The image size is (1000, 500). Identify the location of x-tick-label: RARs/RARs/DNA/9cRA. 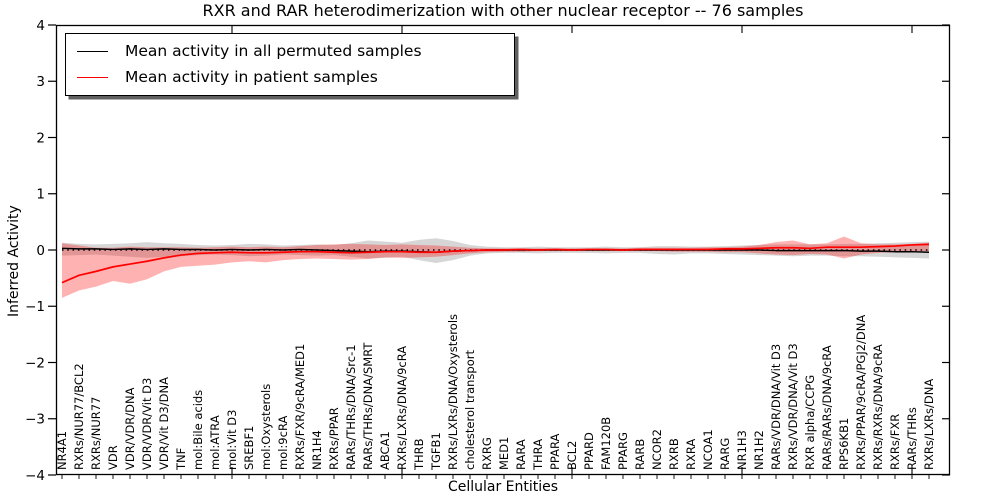
(827, 407).